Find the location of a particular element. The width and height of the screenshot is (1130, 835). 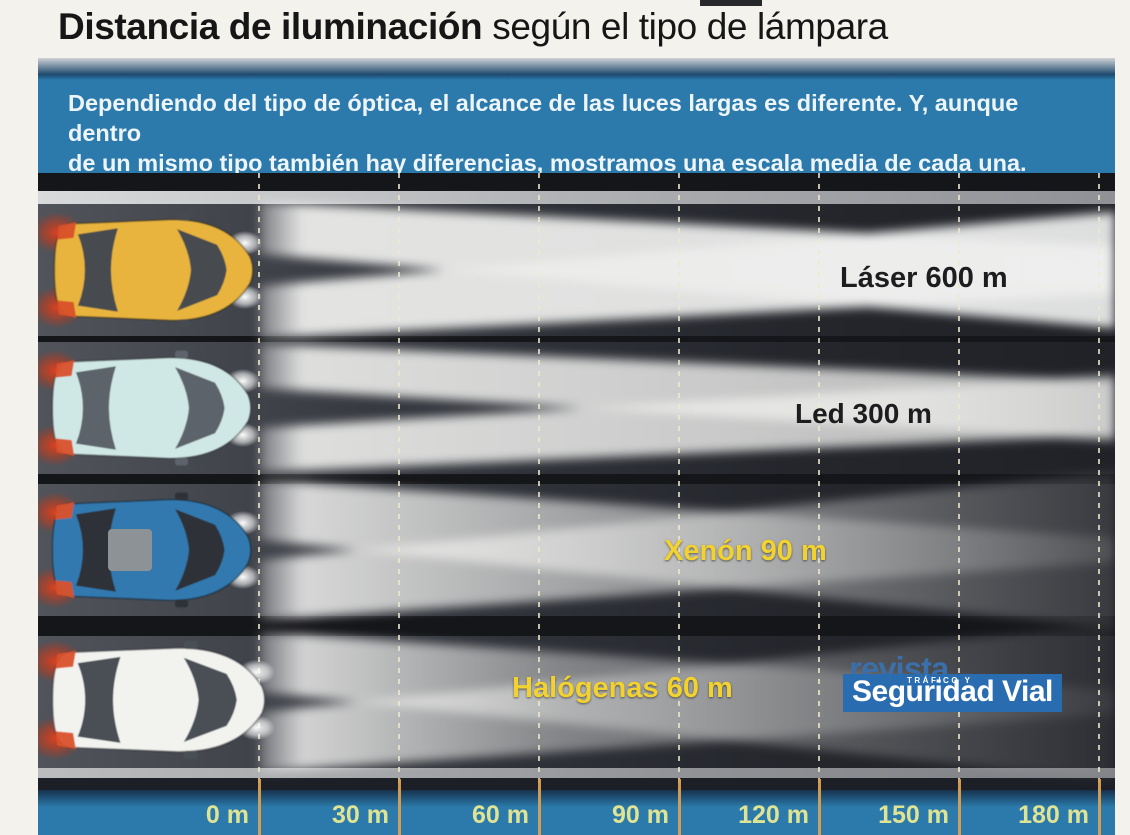

scale-label-90m: 90 m is located at coordinates (640, 815).